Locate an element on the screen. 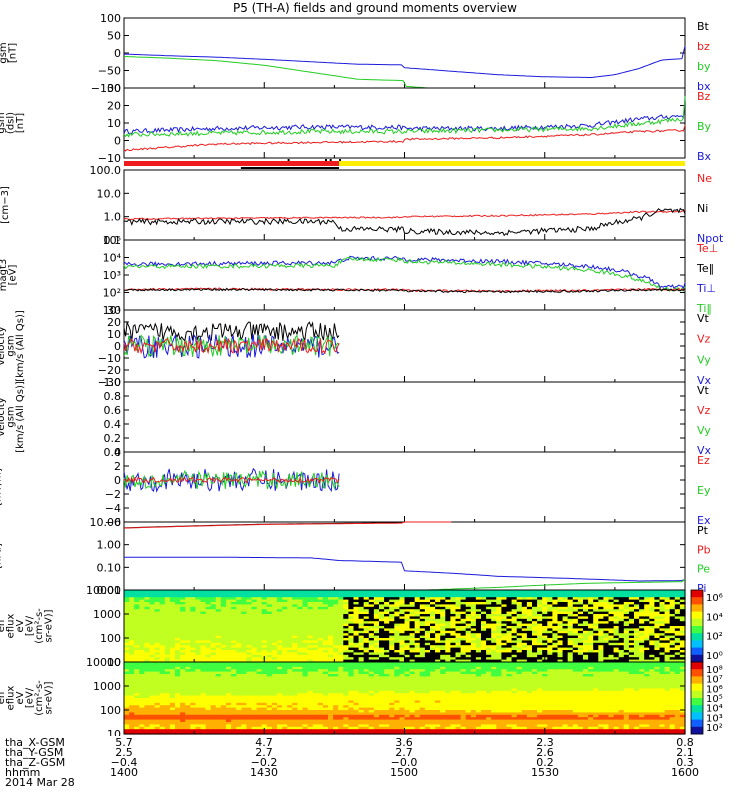 This screenshot has height=800, width=750. y-tick-label: −6 is located at coordinates (113, 522).